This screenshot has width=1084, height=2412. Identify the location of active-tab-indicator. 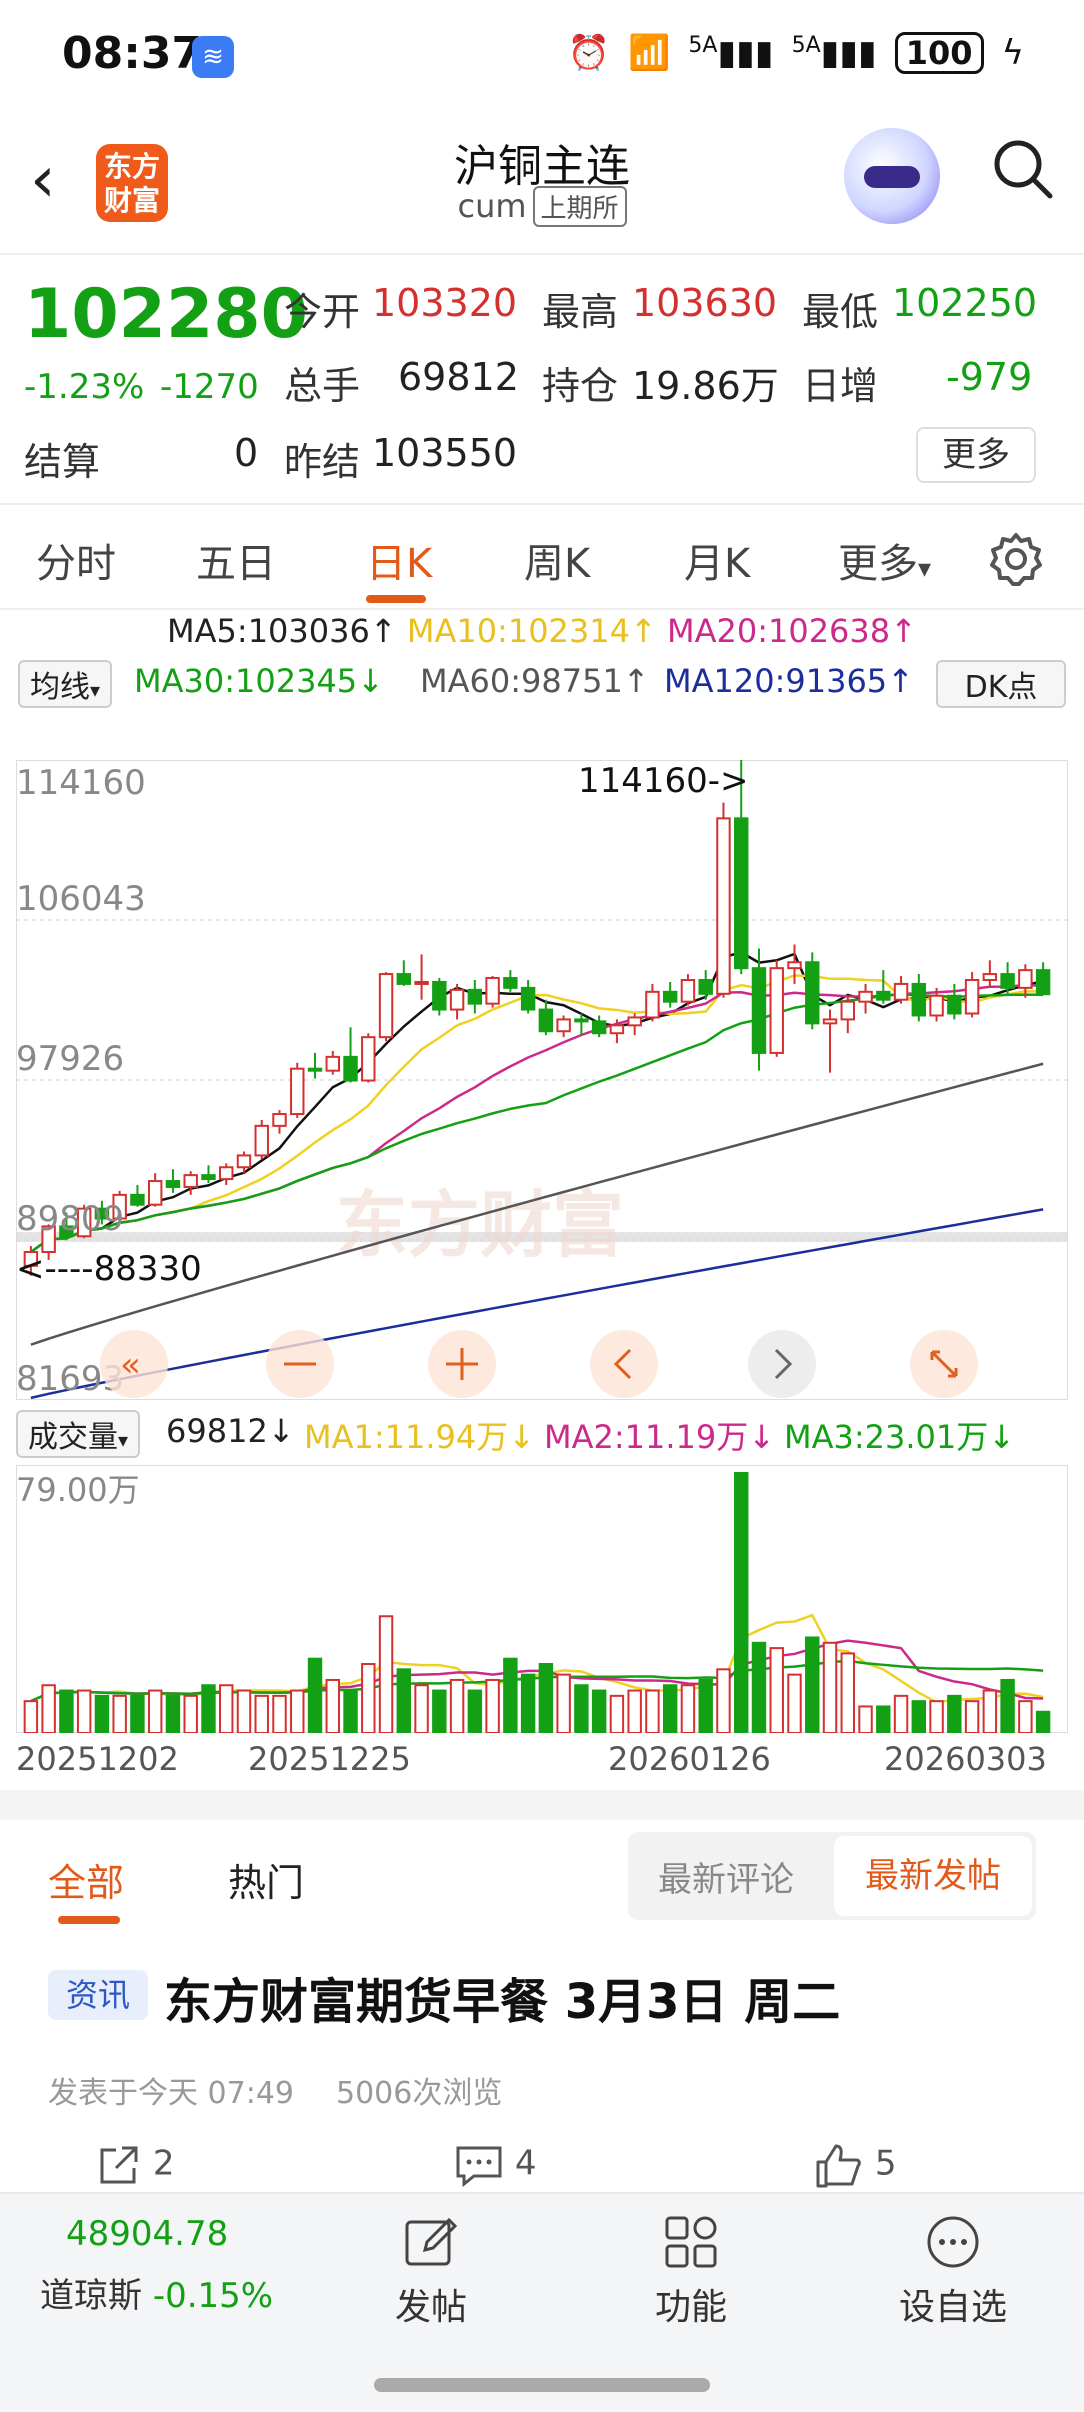
(89, 1920).